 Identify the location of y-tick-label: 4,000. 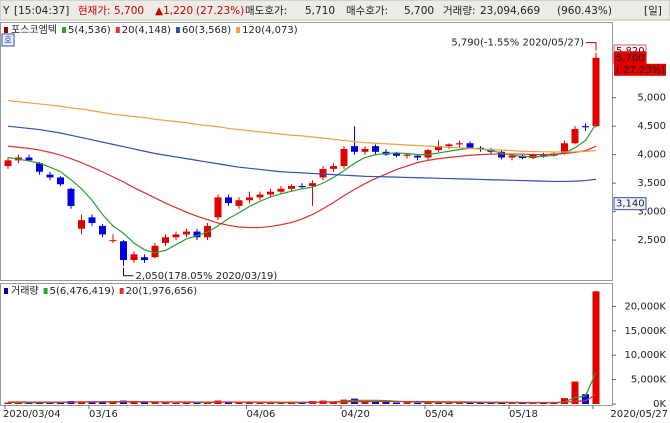
(651, 155).